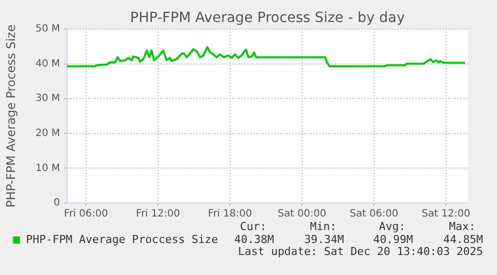  I want to click on legend-label: PHP-FPM Average Proccess Size, so click(122, 239).